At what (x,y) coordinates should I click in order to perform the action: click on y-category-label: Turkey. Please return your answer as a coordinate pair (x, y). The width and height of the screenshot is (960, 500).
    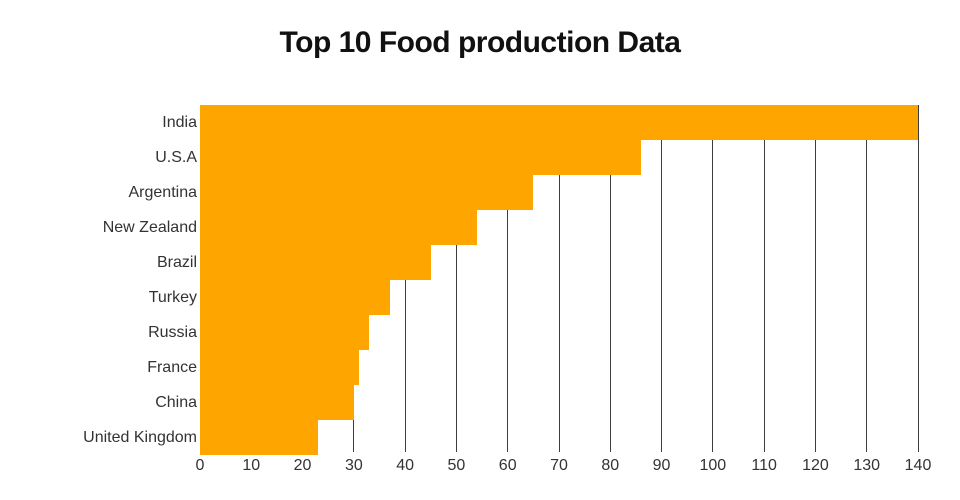
    Looking at the image, I should click on (172, 297).